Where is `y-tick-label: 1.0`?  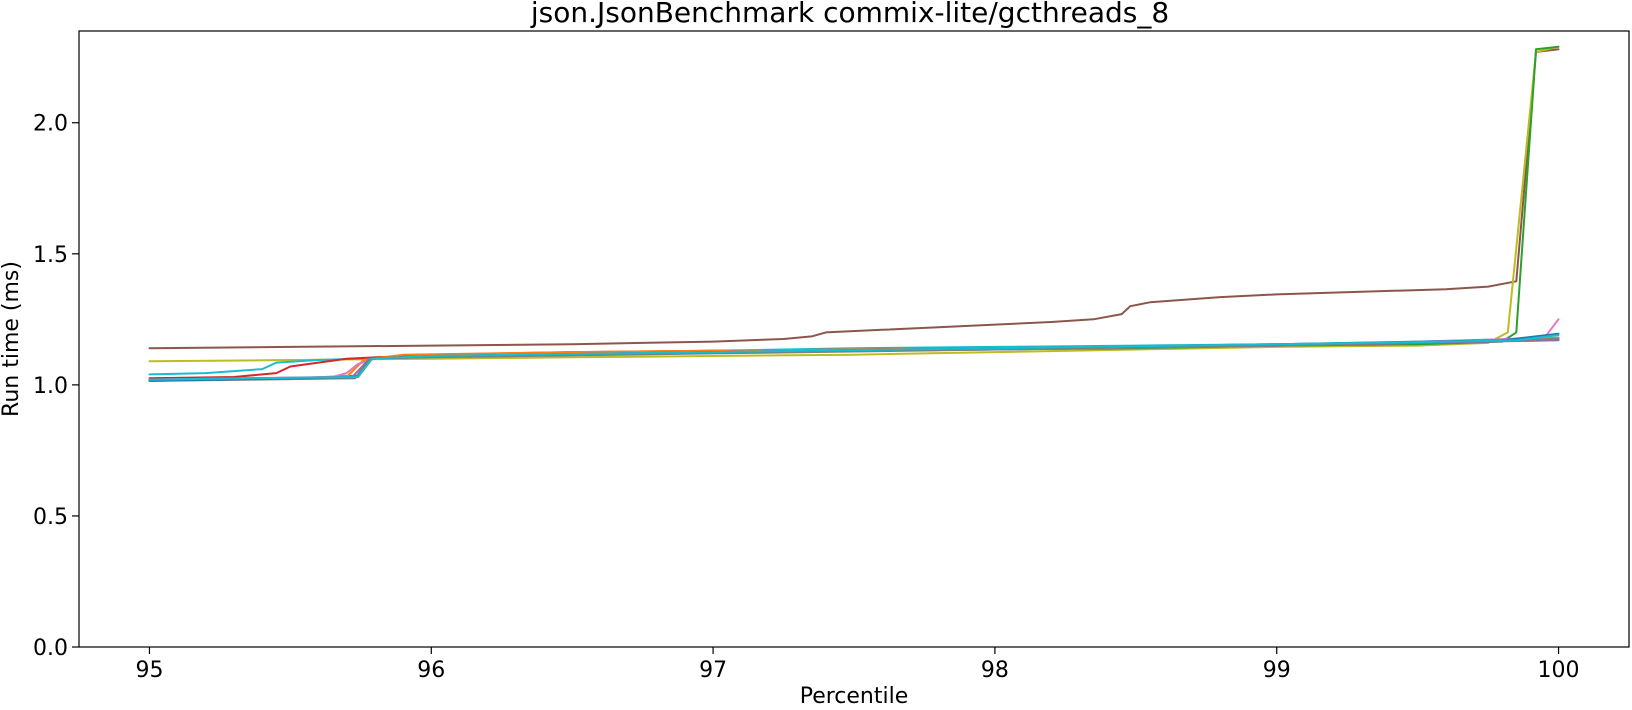
y-tick-label: 1.0 is located at coordinates (50, 386).